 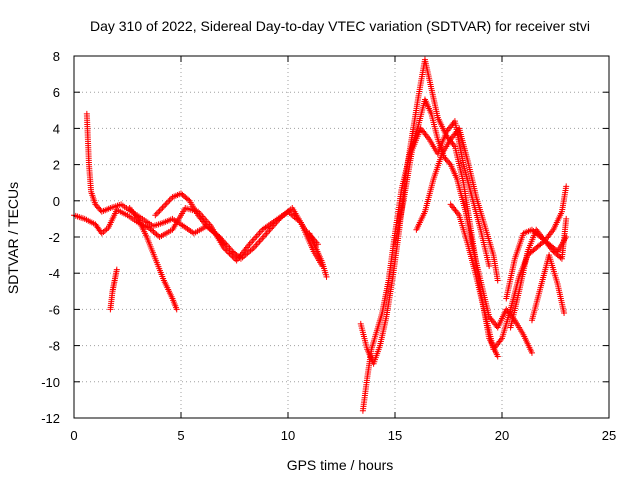 I want to click on series-trace-d, so click(x=153, y=259).